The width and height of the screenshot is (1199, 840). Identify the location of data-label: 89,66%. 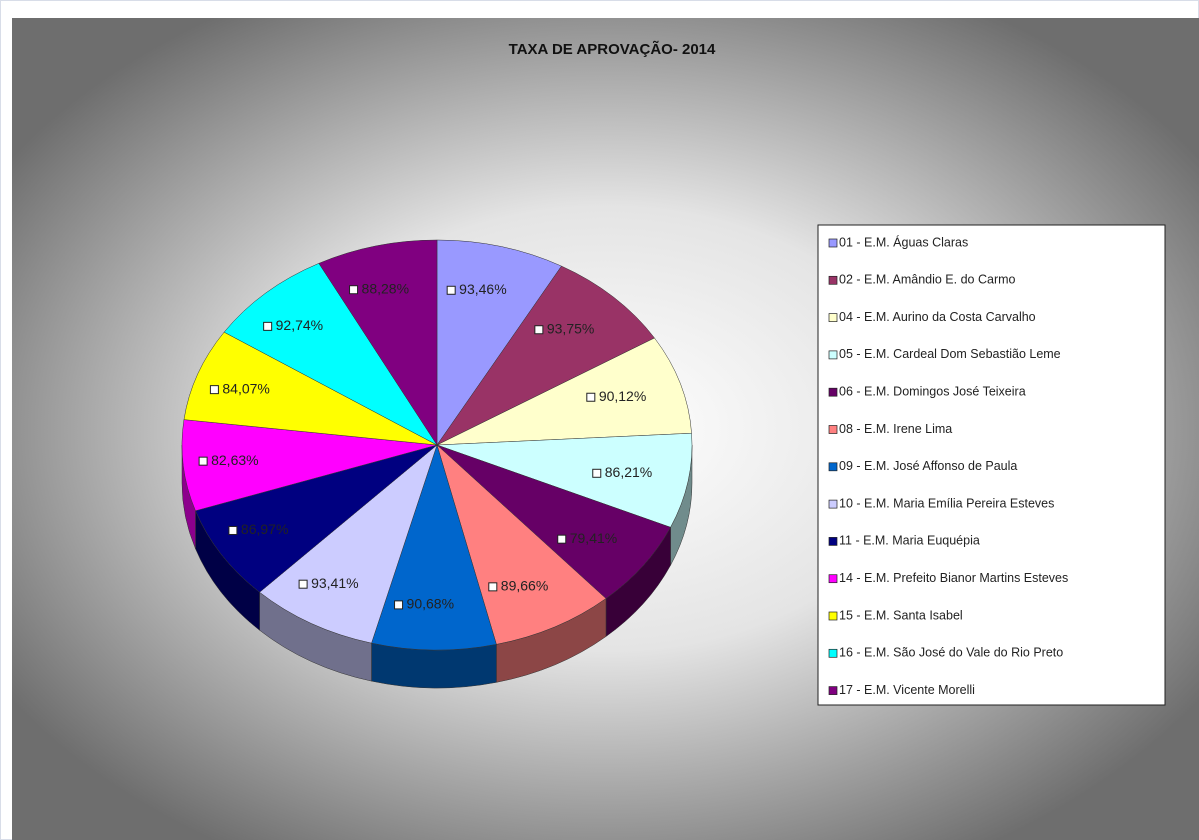
(524, 586).